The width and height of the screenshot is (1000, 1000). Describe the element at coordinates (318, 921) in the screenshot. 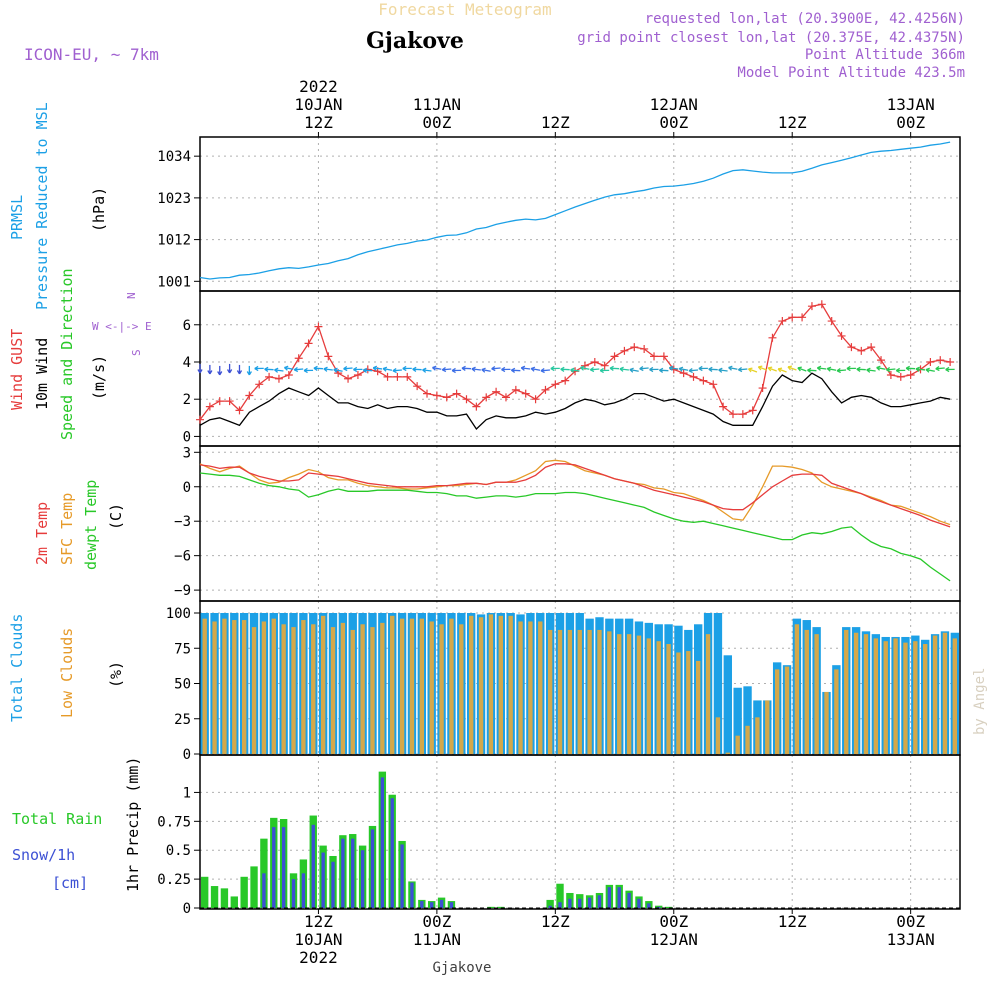

I see `time-label: 12Z` at that location.